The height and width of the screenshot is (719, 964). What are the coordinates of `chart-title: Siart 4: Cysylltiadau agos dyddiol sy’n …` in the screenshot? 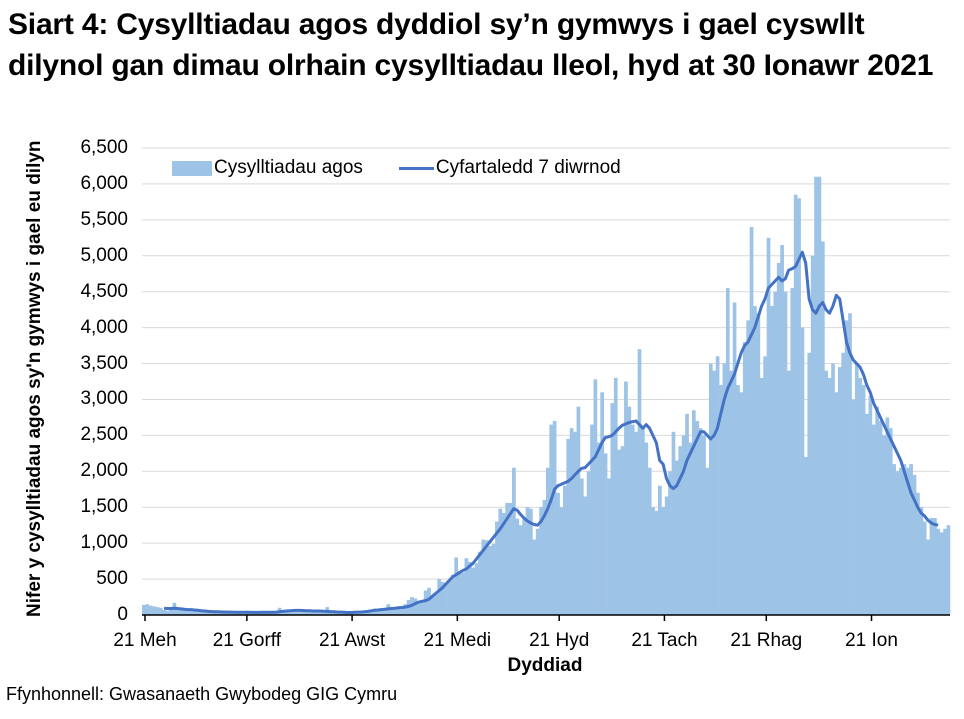 It's located at (471, 45).